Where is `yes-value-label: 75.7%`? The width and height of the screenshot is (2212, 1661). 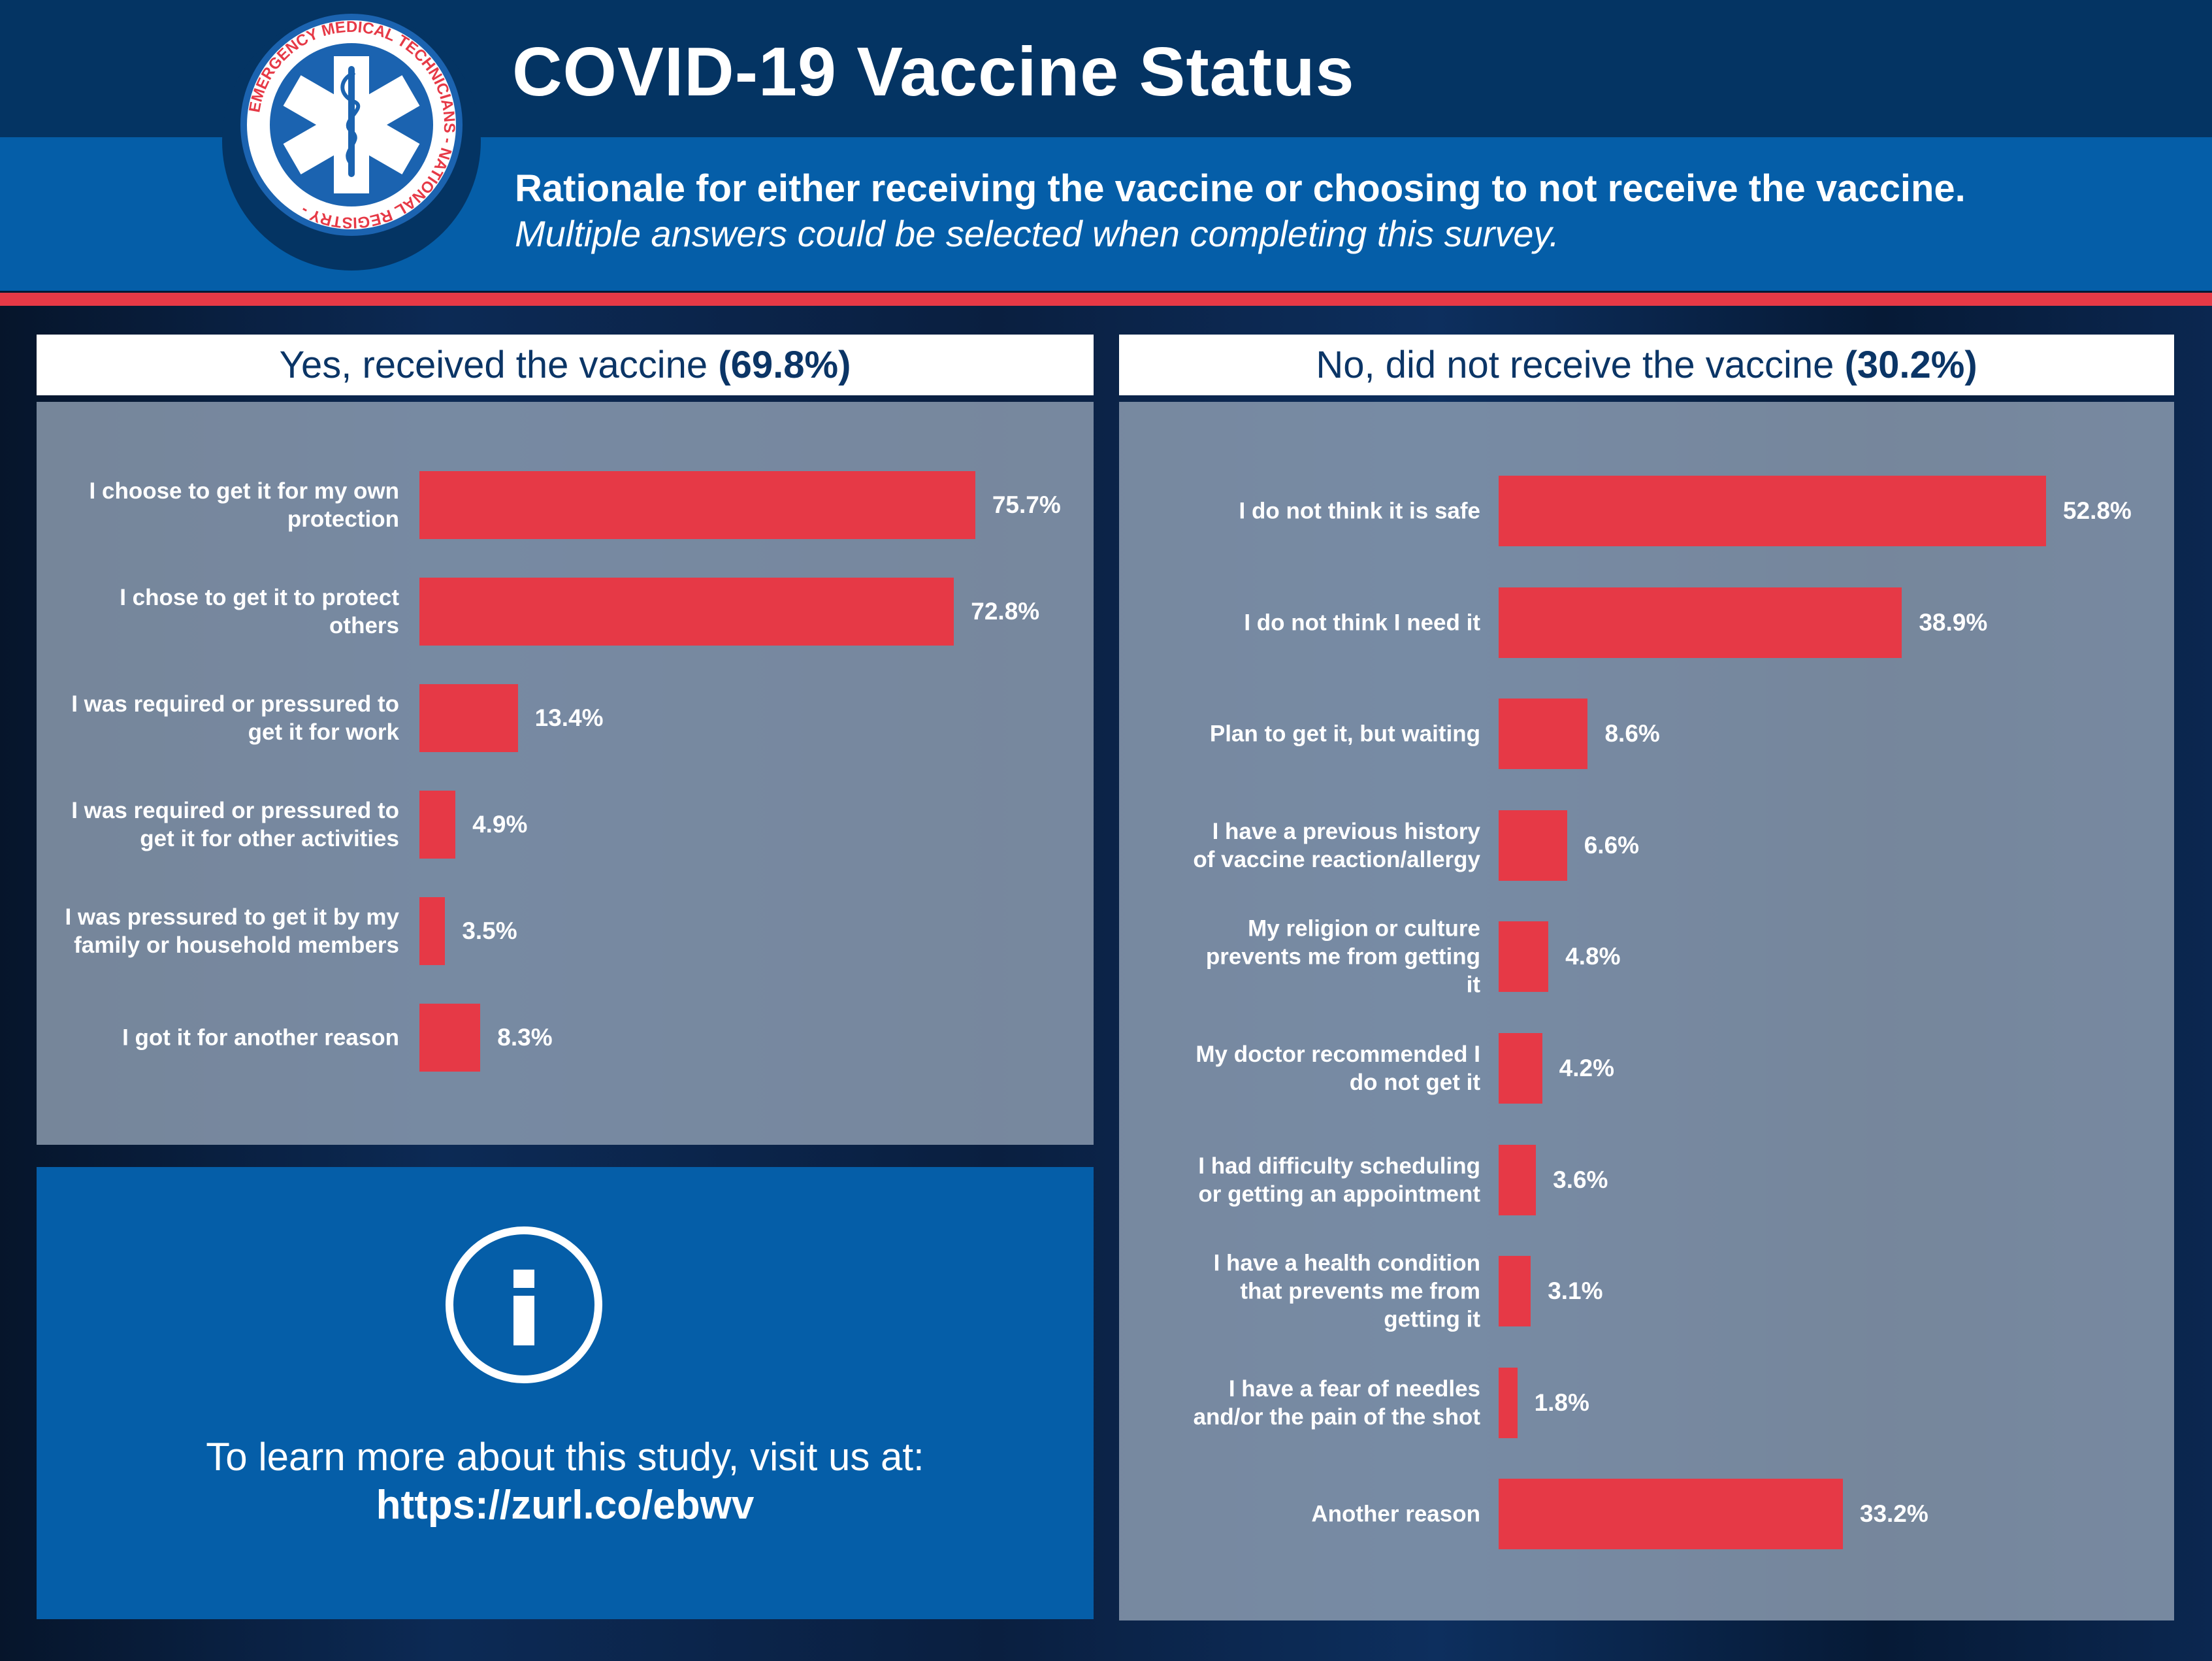 yes-value-label: 75.7% is located at coordinates (1027, 504).